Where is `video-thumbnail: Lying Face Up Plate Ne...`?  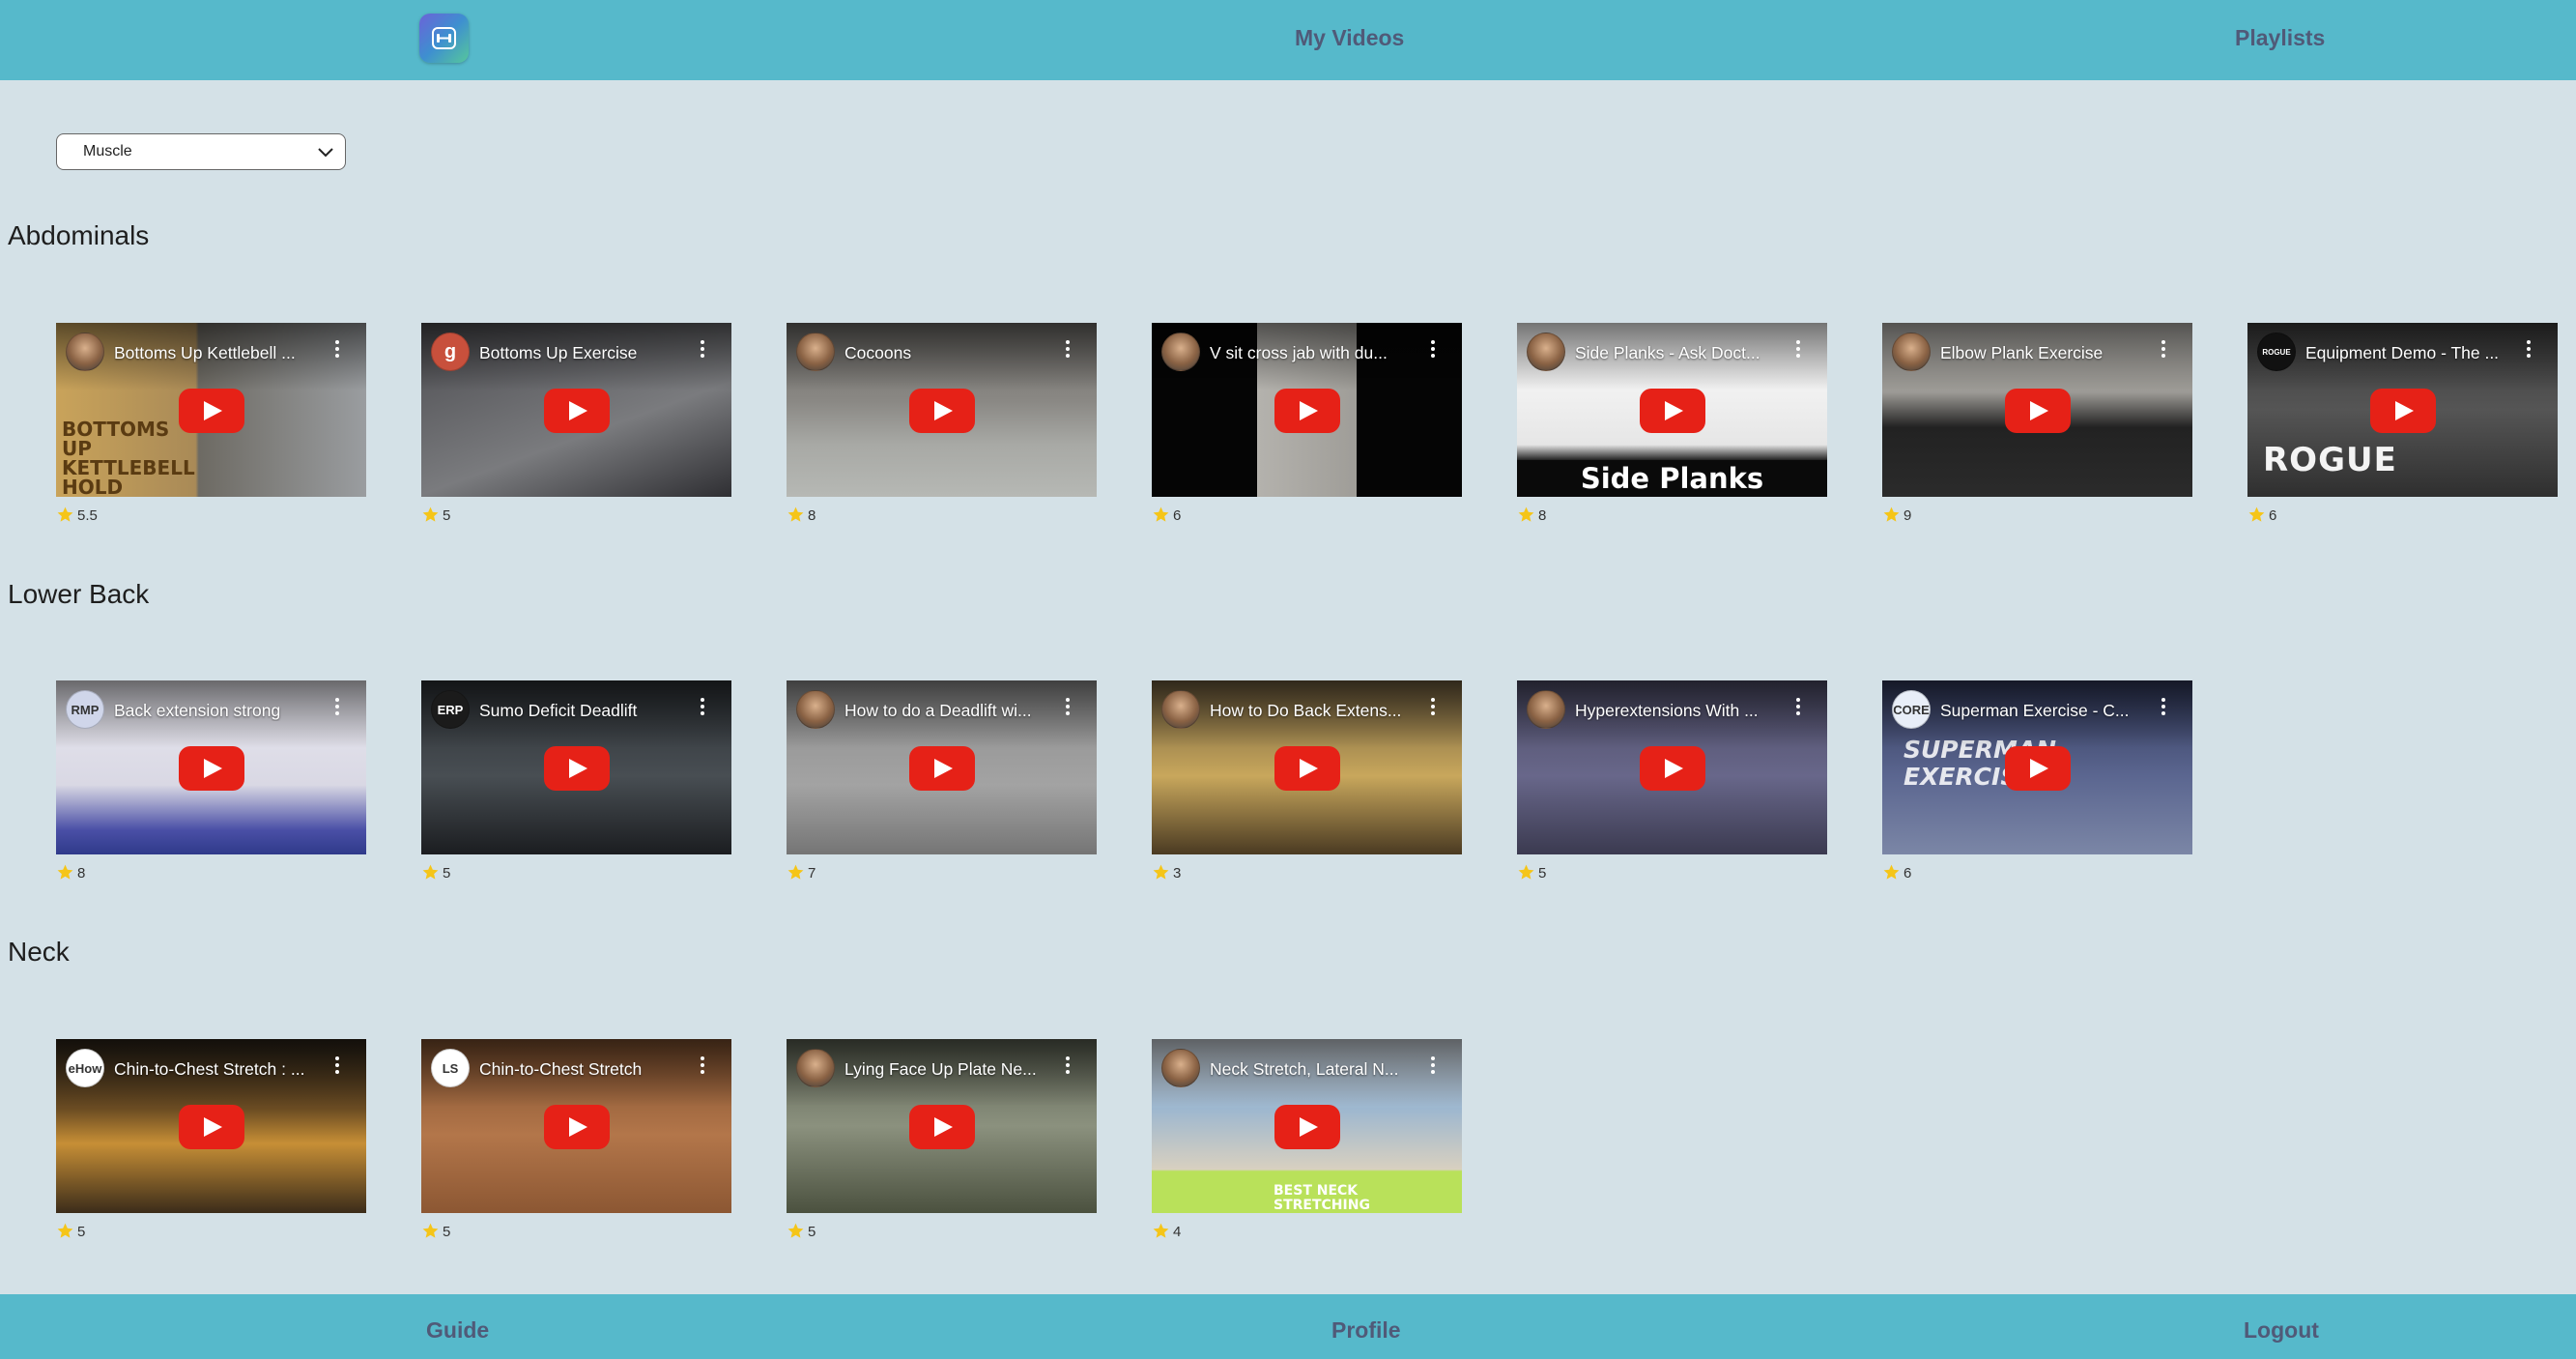 video-thumbnail: Lying Face Up Plate Ne... is located at coordinates (942, 1126).